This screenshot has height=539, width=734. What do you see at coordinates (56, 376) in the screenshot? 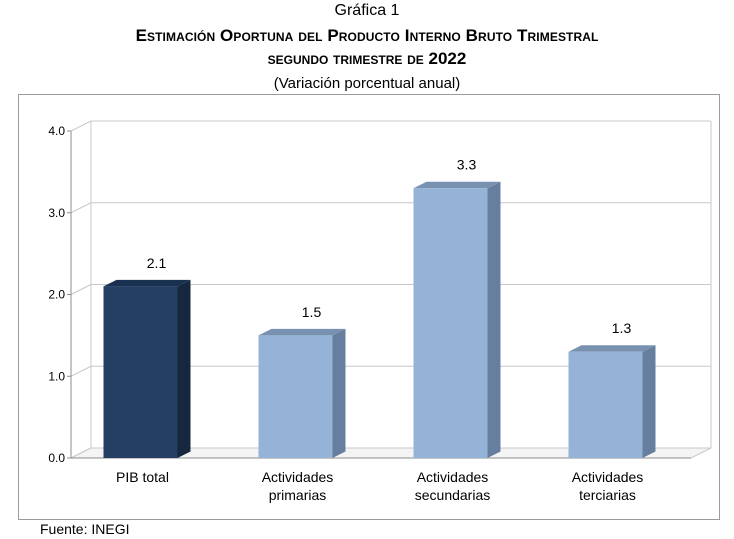
I see `y-tick-label: 1.0` at bounding box center [56, 376].